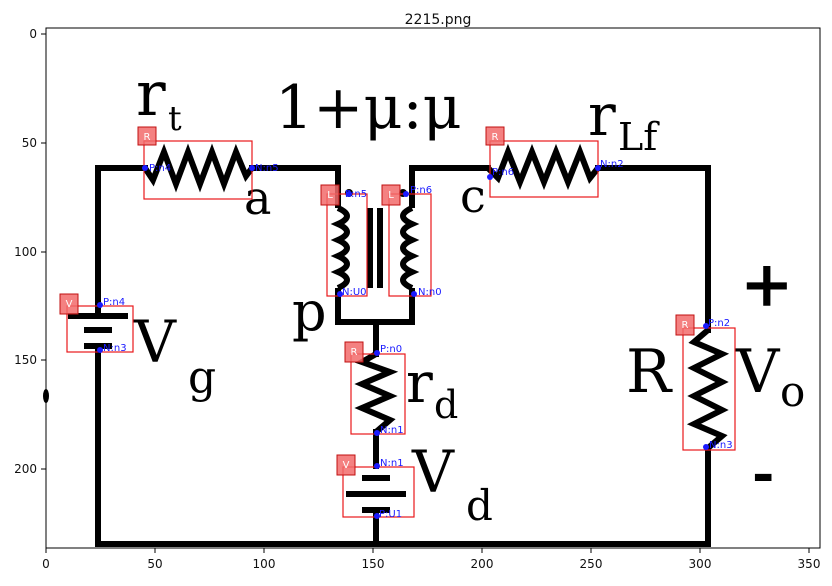  I want to click on annotation-box: R P:n6 N:n2, so click(554, 162).